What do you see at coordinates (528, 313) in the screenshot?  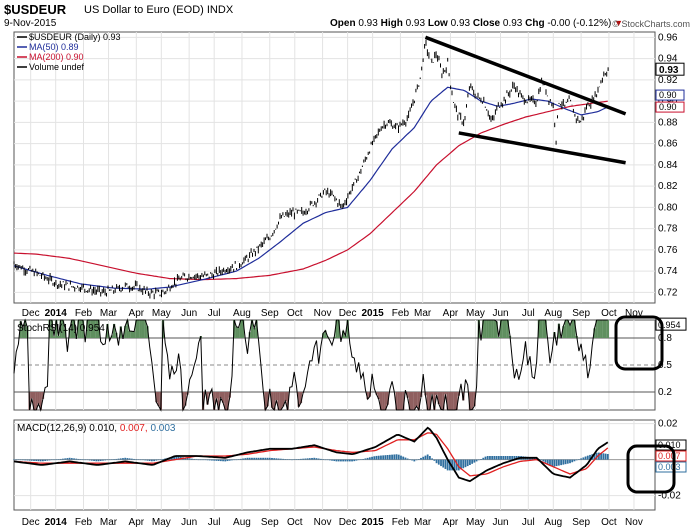 I see `x-tick-label: Jul` at bounding box center [528, 313].